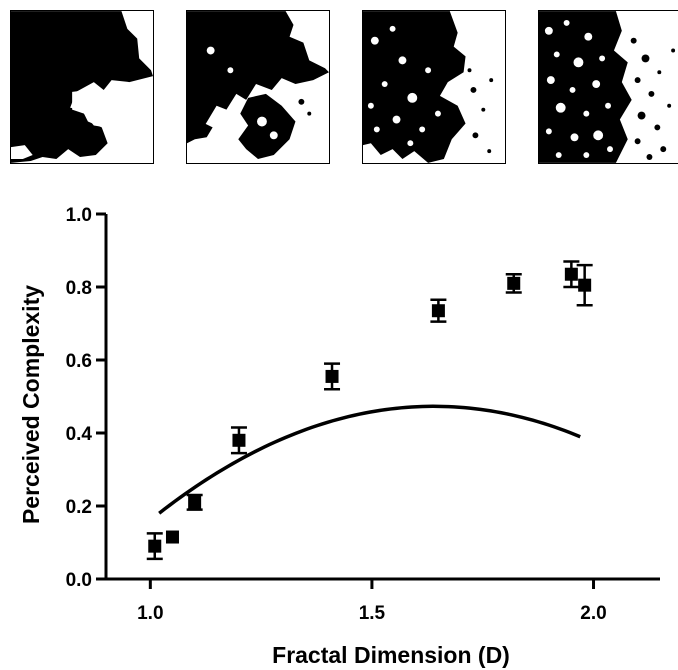 The height and width of the screenshot is (670, 678). I want to click on x-tick-label: 1.5, so click(372, 613).